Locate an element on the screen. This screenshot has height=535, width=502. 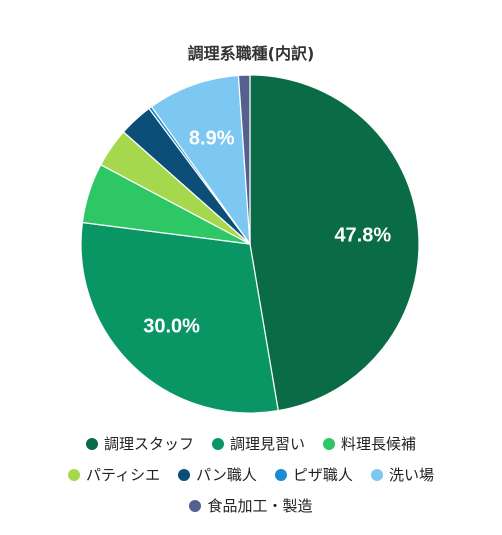
legend-item: パン職人 is located at coordinates (217, 474).